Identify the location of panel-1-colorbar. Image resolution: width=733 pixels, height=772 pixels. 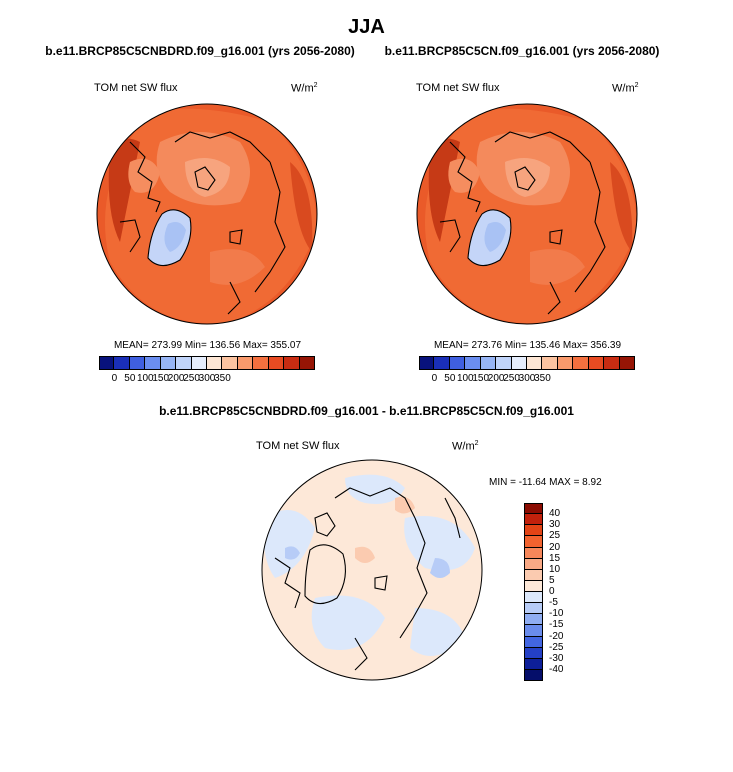
(207, 363).